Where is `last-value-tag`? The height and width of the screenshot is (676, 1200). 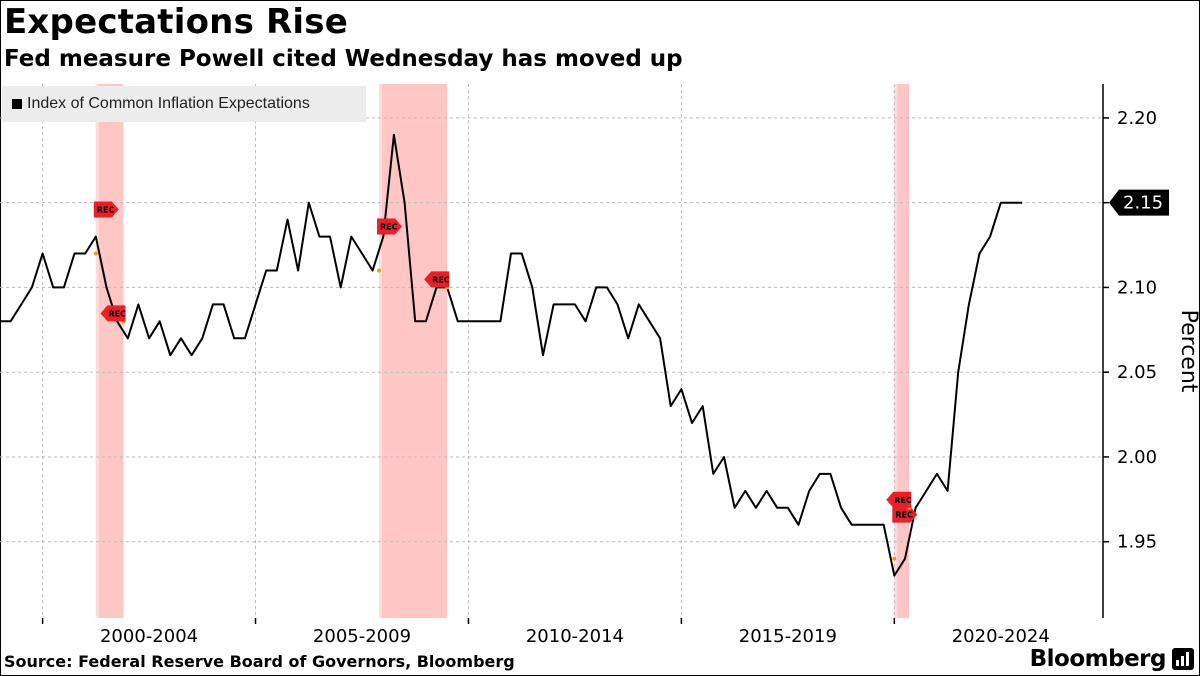 last-value-tag is located at coordinates (1139, 202).